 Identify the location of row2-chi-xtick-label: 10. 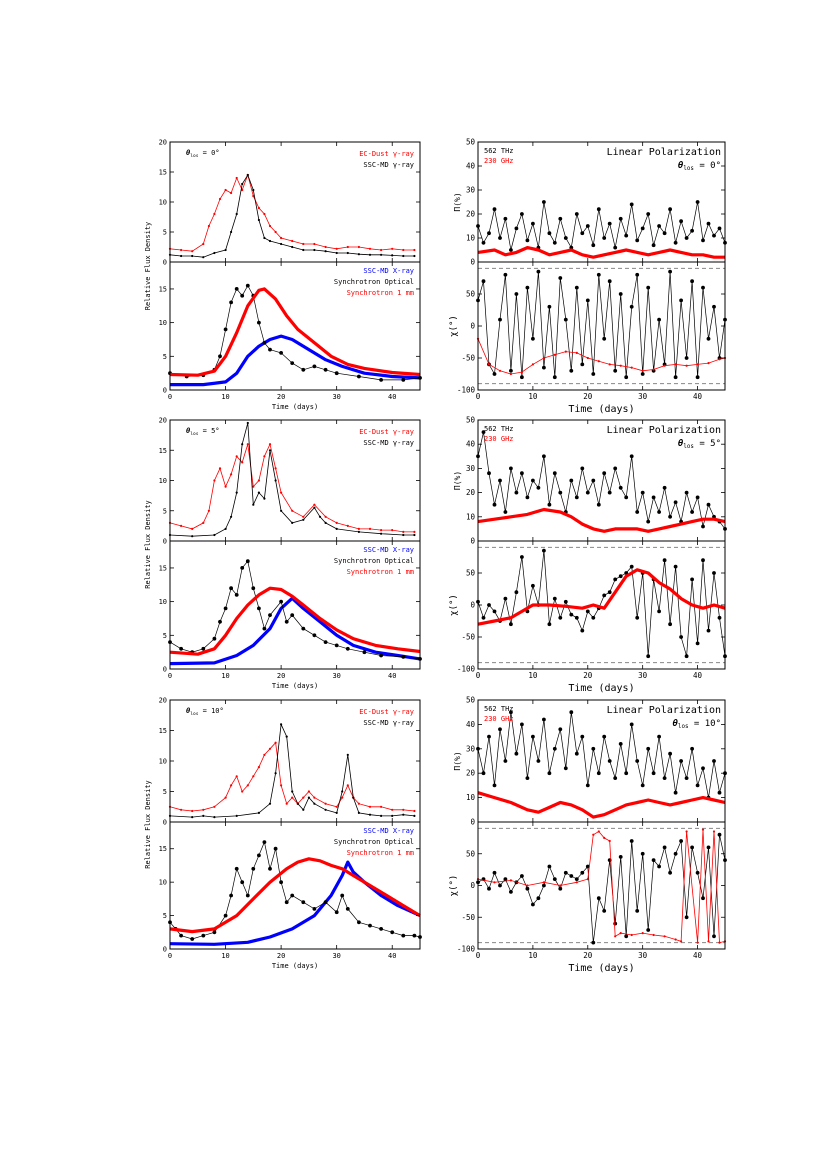
(533, 955).